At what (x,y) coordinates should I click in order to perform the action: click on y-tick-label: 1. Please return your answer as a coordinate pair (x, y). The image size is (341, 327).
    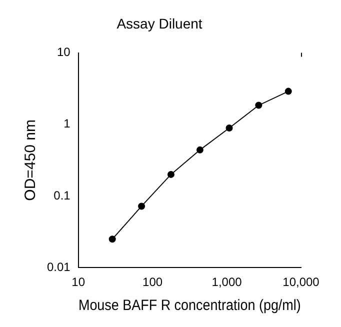
    Looking at the image, I should click on (67, 123).